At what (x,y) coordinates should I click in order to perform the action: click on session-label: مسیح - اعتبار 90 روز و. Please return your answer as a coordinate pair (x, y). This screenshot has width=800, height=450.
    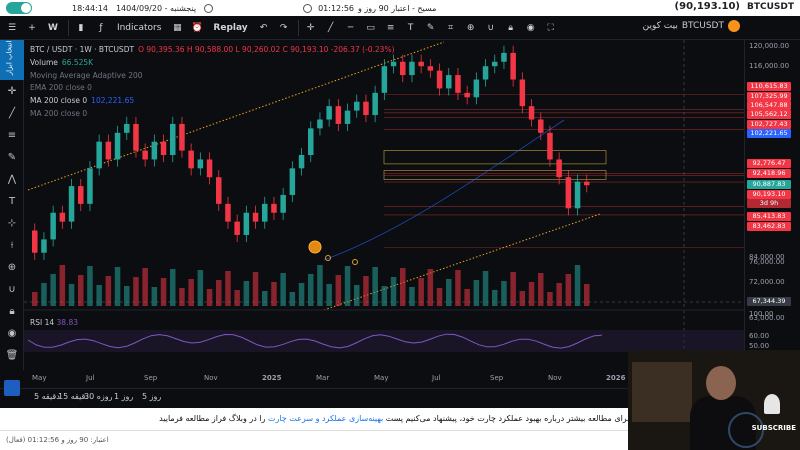
    Looking at the image, I should click on (397, 8).